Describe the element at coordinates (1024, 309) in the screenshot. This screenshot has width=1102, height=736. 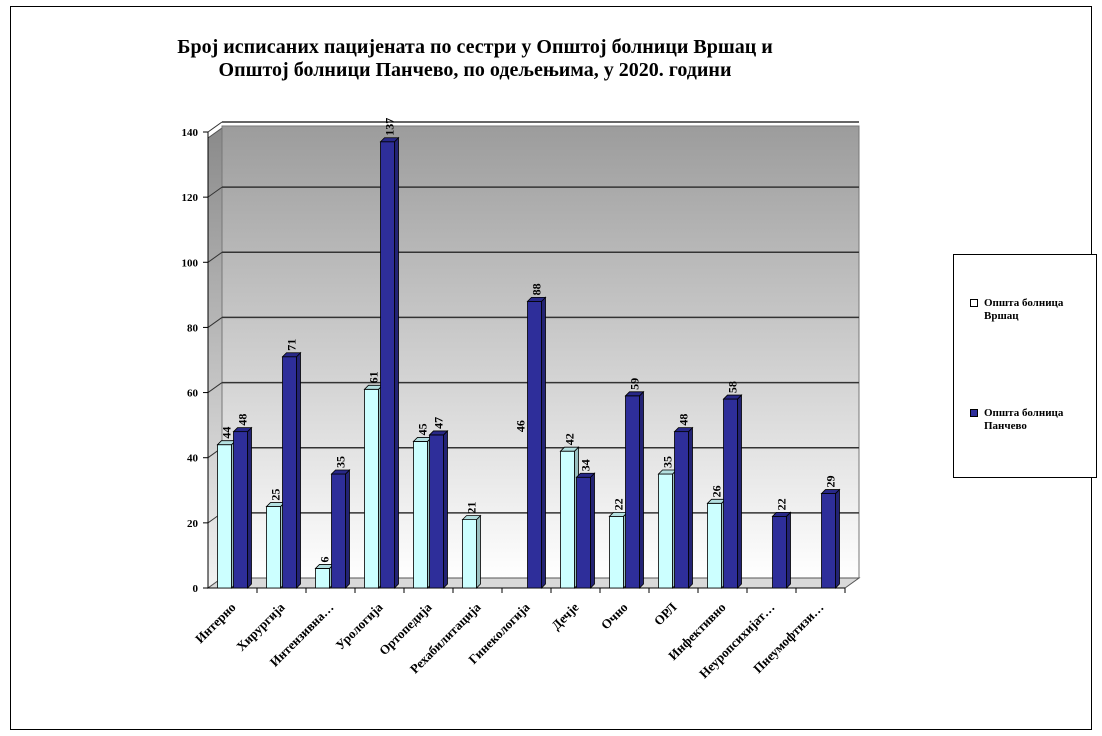
I see `legend-label-vrsac: Општа болница Вршац` at that location.